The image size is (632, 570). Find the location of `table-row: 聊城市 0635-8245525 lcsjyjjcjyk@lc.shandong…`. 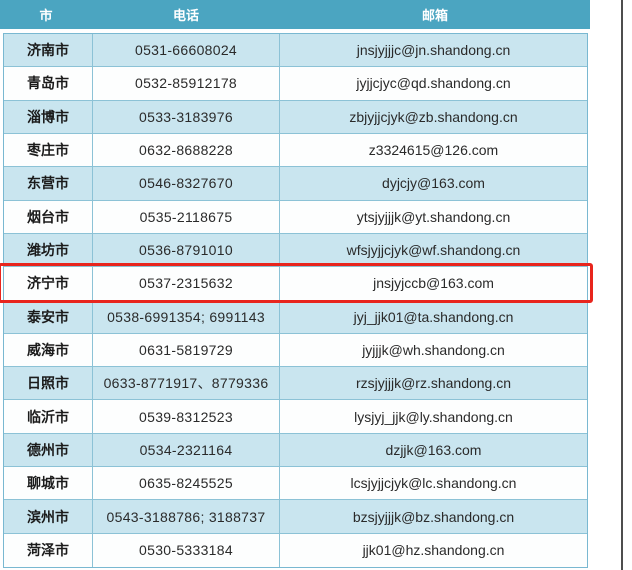

table-row: 聊城市 0635-8245525 lcsjyjjcjyk@lc.shandong… is located at coordinates (295, 484).